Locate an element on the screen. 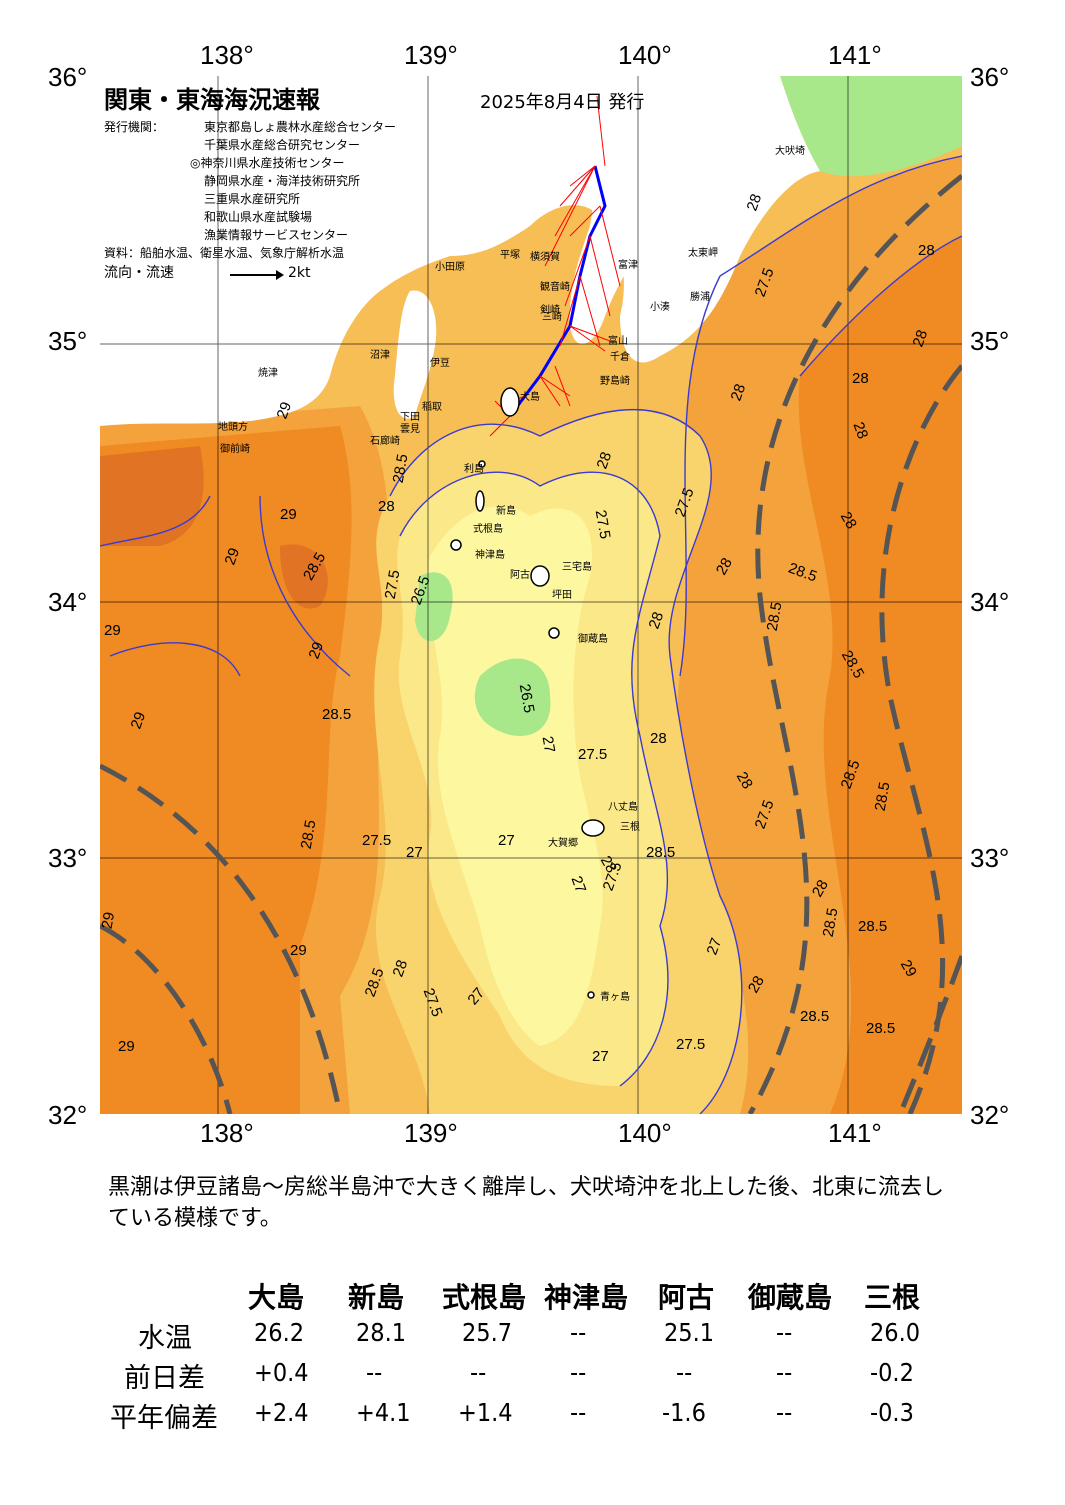  table-col-header: 大島 is located at coordinates (276, 1297).